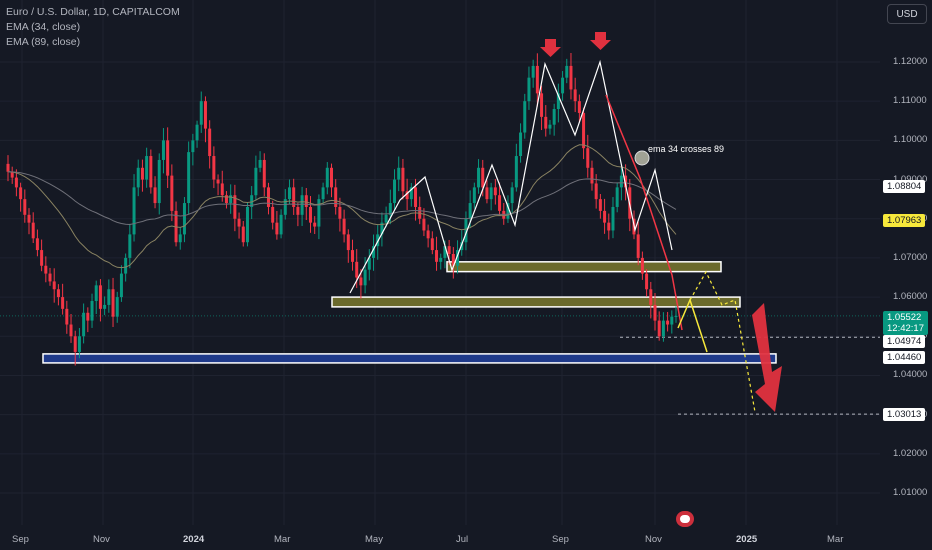 This screenshot has height=550, width=932. What do you see at coordinates (722, 342) in the screenshot?
I see `projection-yellow-dashed` at bounding box center [722, 342].